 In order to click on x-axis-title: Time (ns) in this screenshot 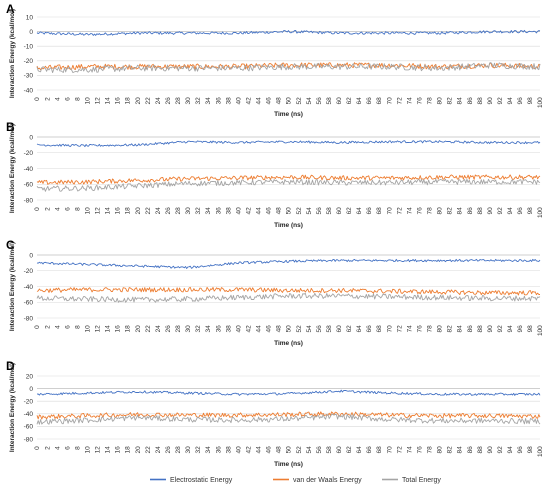, I will do `click(288, 114)`.